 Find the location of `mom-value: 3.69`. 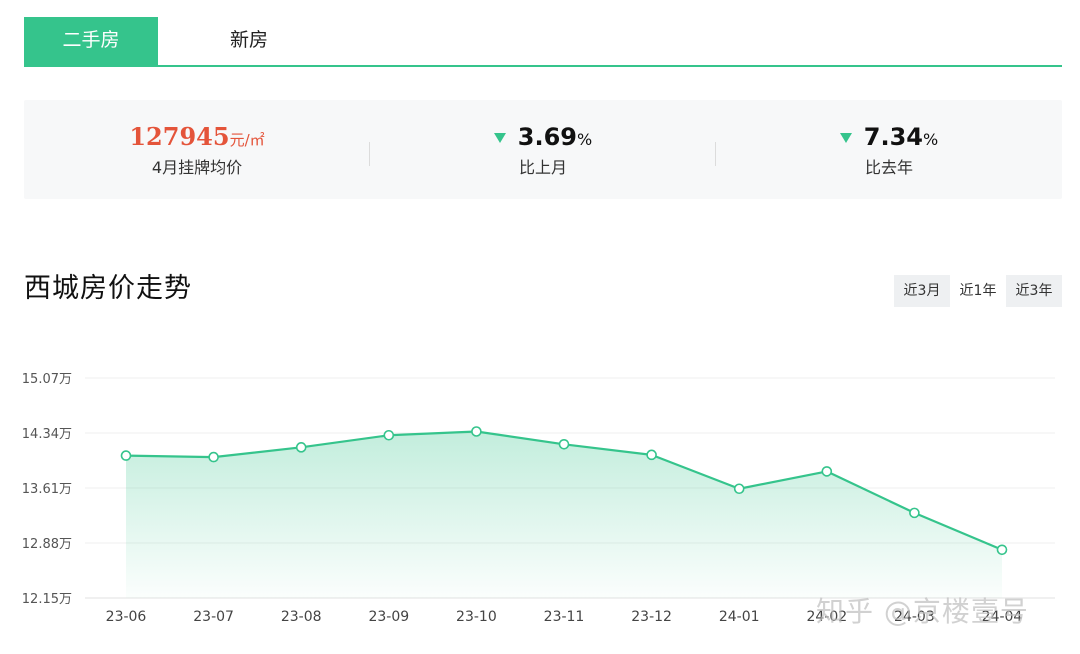

mom-value: 3.69 is located at coordinates (547, 137).